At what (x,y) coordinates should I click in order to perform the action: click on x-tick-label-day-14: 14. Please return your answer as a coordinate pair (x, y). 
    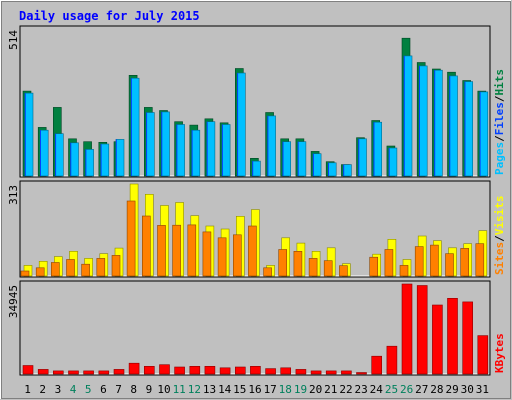
    Looking at the image, I should click on (225, 389).